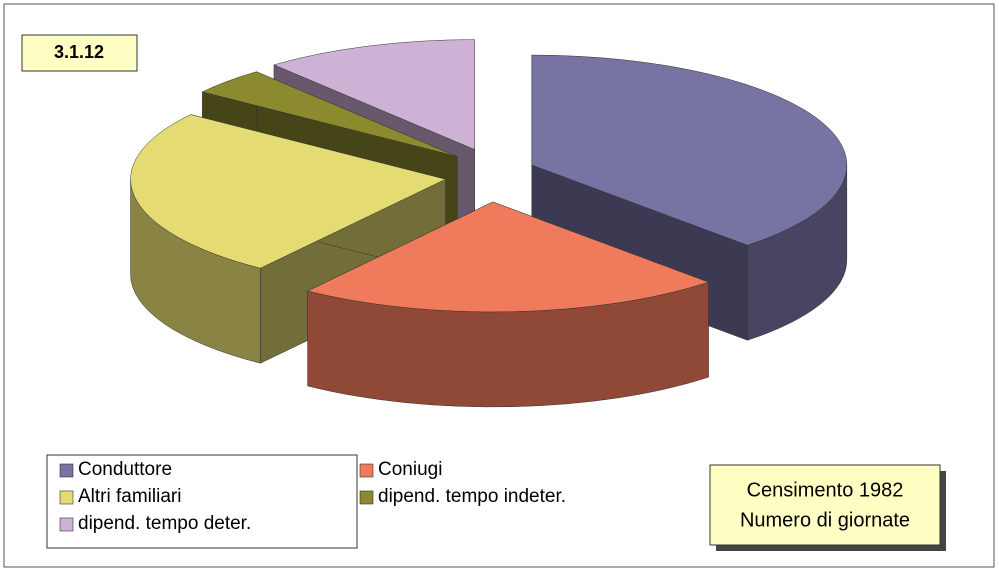 The height and width of the screenshot is (571, 999). What do you see at coordinates (825, 490) in the screenshot?
I see `annotation: Censimento 1982` at bounding box center [825, 490].